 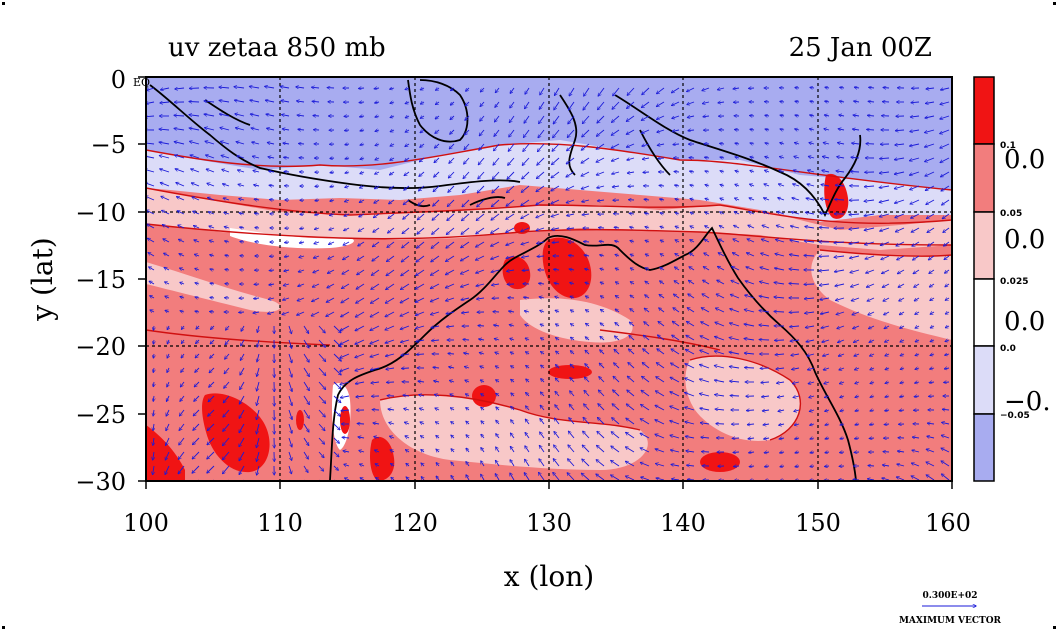 What do you see at coordinates (100, 415) in the screenshot?
I see `y-tick-label: −25` at bounding box center [100, 415].